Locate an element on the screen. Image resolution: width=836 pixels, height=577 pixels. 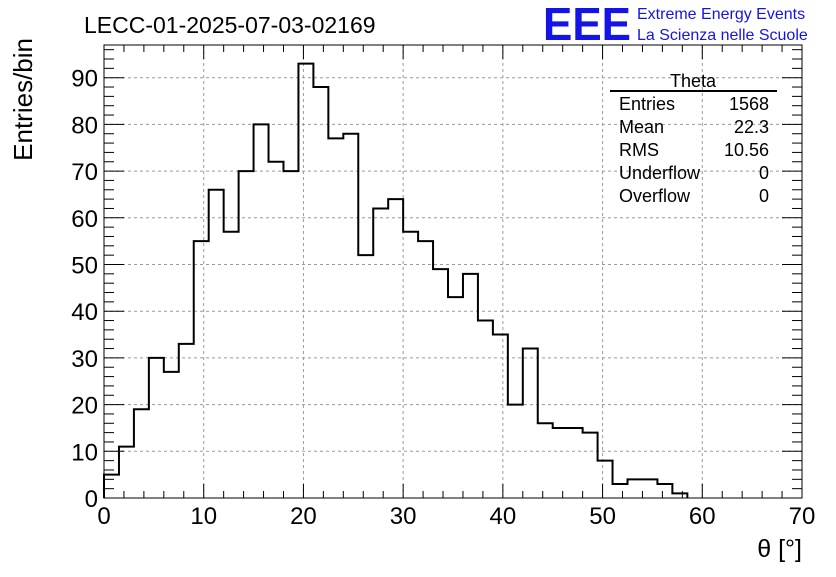
y-tick-label: 50 is located at coordinates (84, 265).